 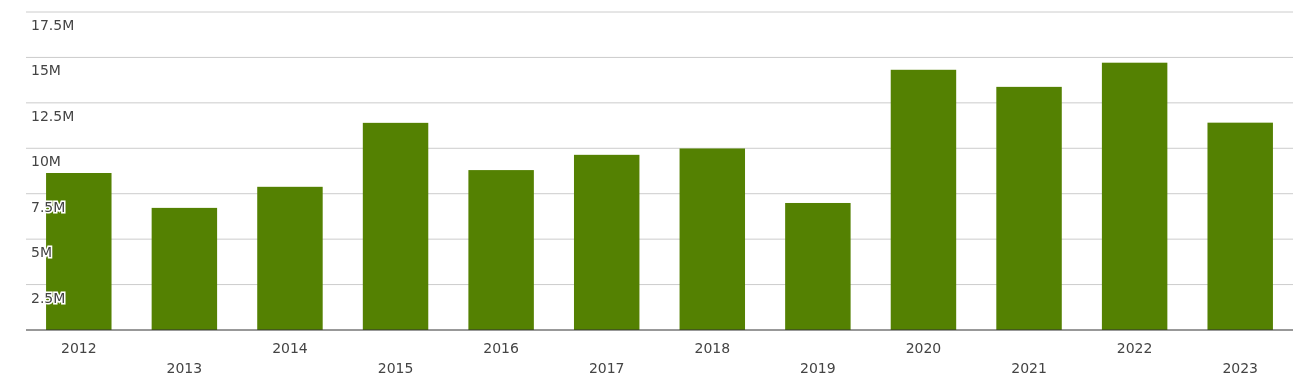 I want to click on y-tick-label: 17.5M, so click(x=53, y=25).